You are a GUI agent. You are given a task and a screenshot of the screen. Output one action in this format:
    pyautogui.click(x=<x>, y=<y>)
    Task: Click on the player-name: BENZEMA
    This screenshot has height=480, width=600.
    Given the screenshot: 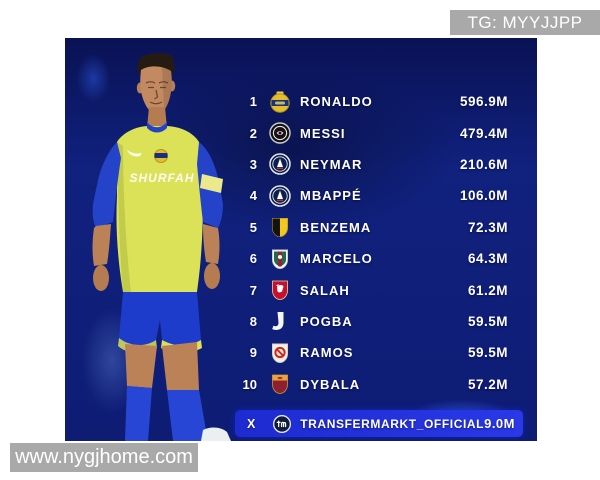 What is the action you would take?
    pyautogui.click(x=336, y=227)
    